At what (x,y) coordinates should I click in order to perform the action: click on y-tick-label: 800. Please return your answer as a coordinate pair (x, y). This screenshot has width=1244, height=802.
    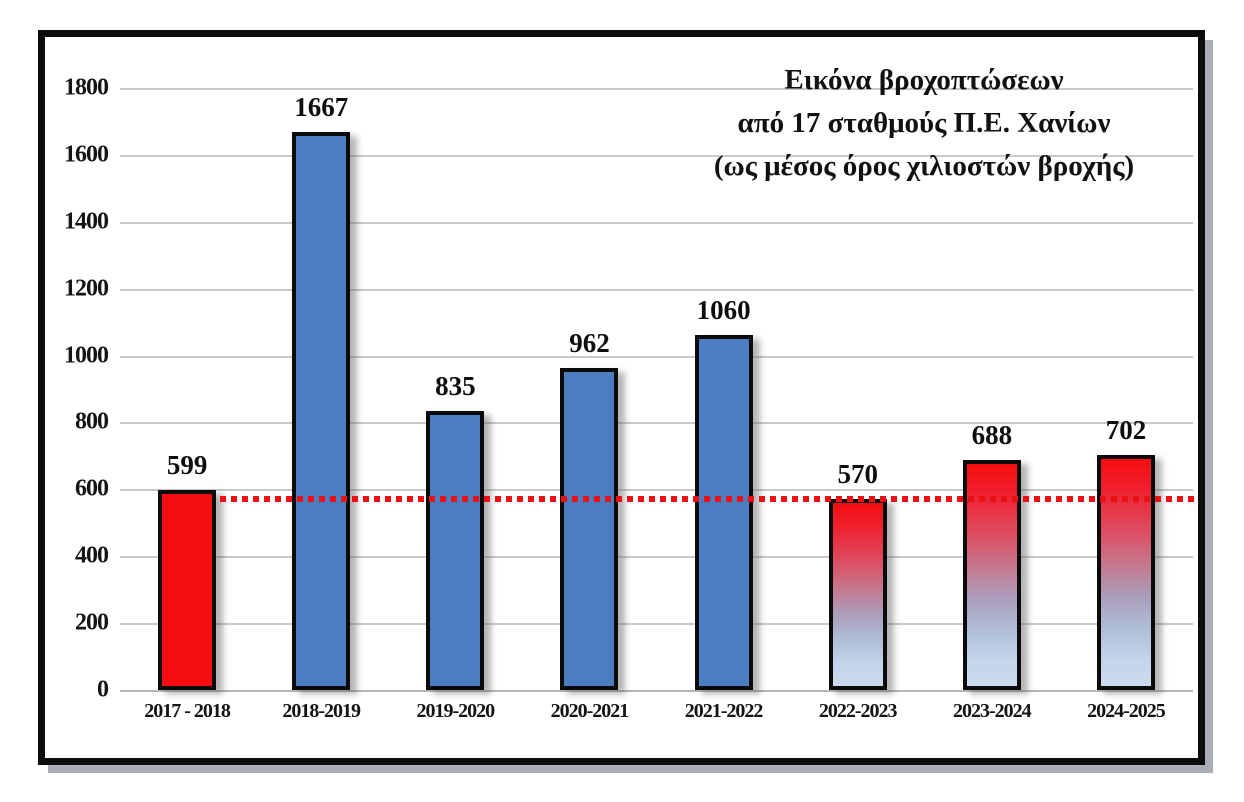
    Looking at the image, I should click on (92, 421).